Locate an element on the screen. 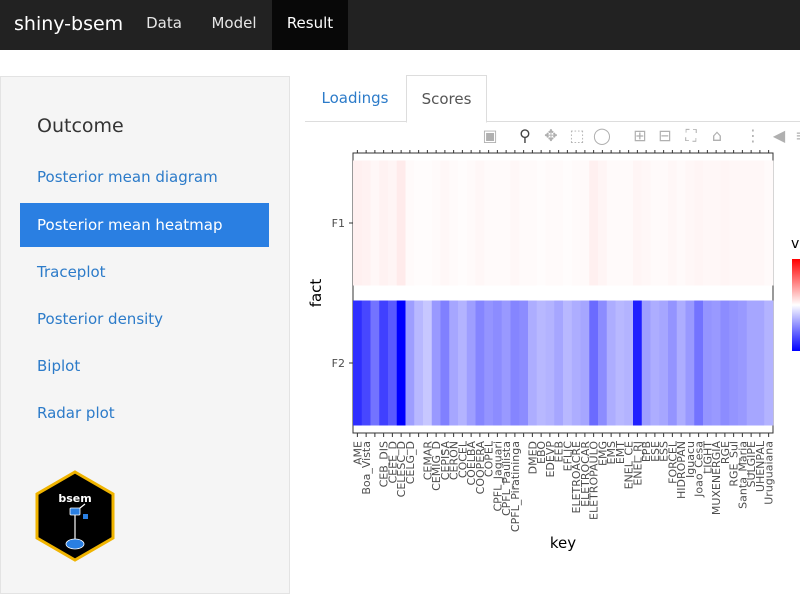 Image resolution: width=800 pixels, height=600 pixels. x-tick-label: CELESC_D is located at coordinates (401, 469).